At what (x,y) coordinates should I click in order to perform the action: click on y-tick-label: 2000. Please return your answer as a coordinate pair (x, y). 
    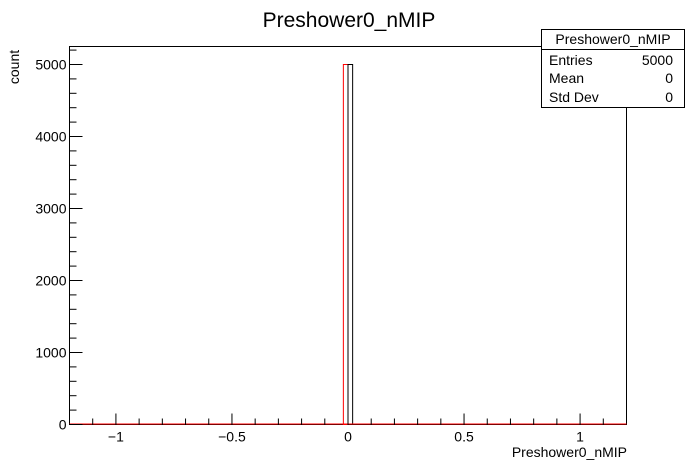
    Looking at the image, I should click on (50, 281).